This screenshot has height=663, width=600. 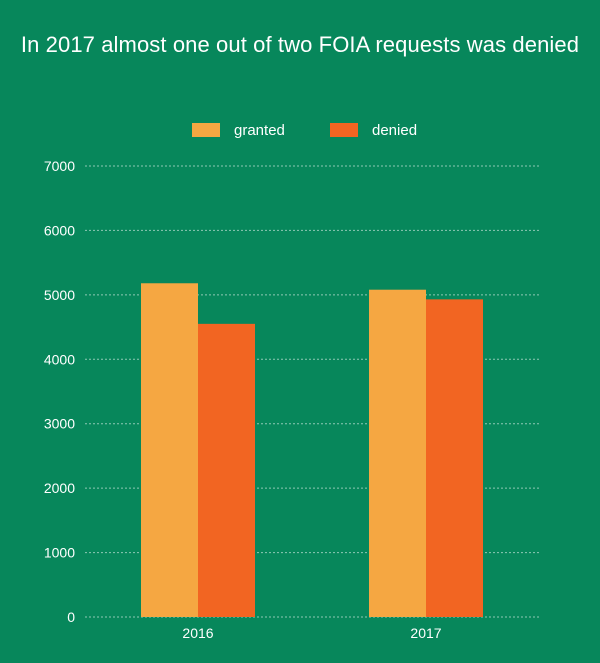 What do you see at coordinates (394, 130) in the screenshot?
I see `legend-label-denied: denied` at bounding box center [394, 130].